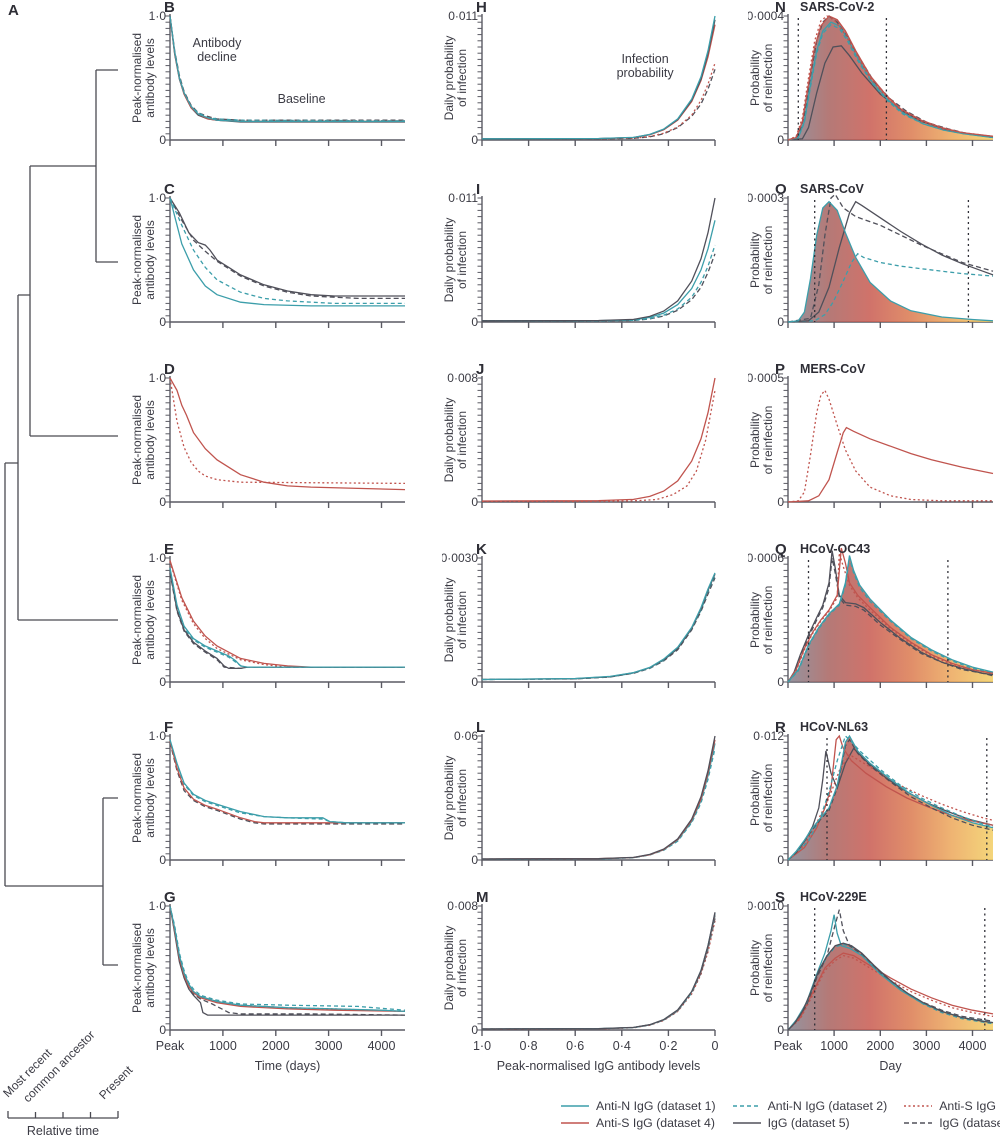  I want to click on panel-F: 1·0 0 Peak-normalisedantibody levels F, so click(276, 816).